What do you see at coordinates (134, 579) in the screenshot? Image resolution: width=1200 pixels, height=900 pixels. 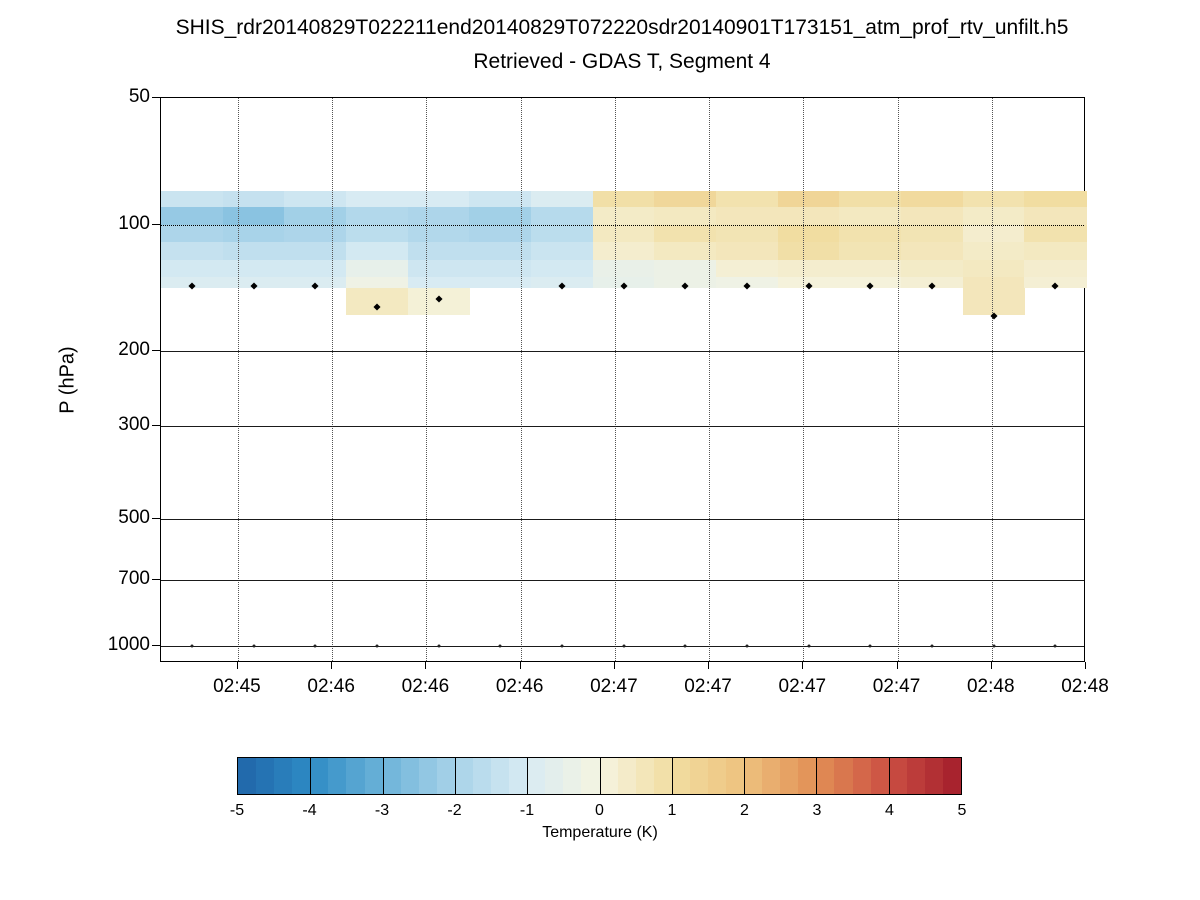 I see `y-tick-label: 700` at bounding box center [134, 579].